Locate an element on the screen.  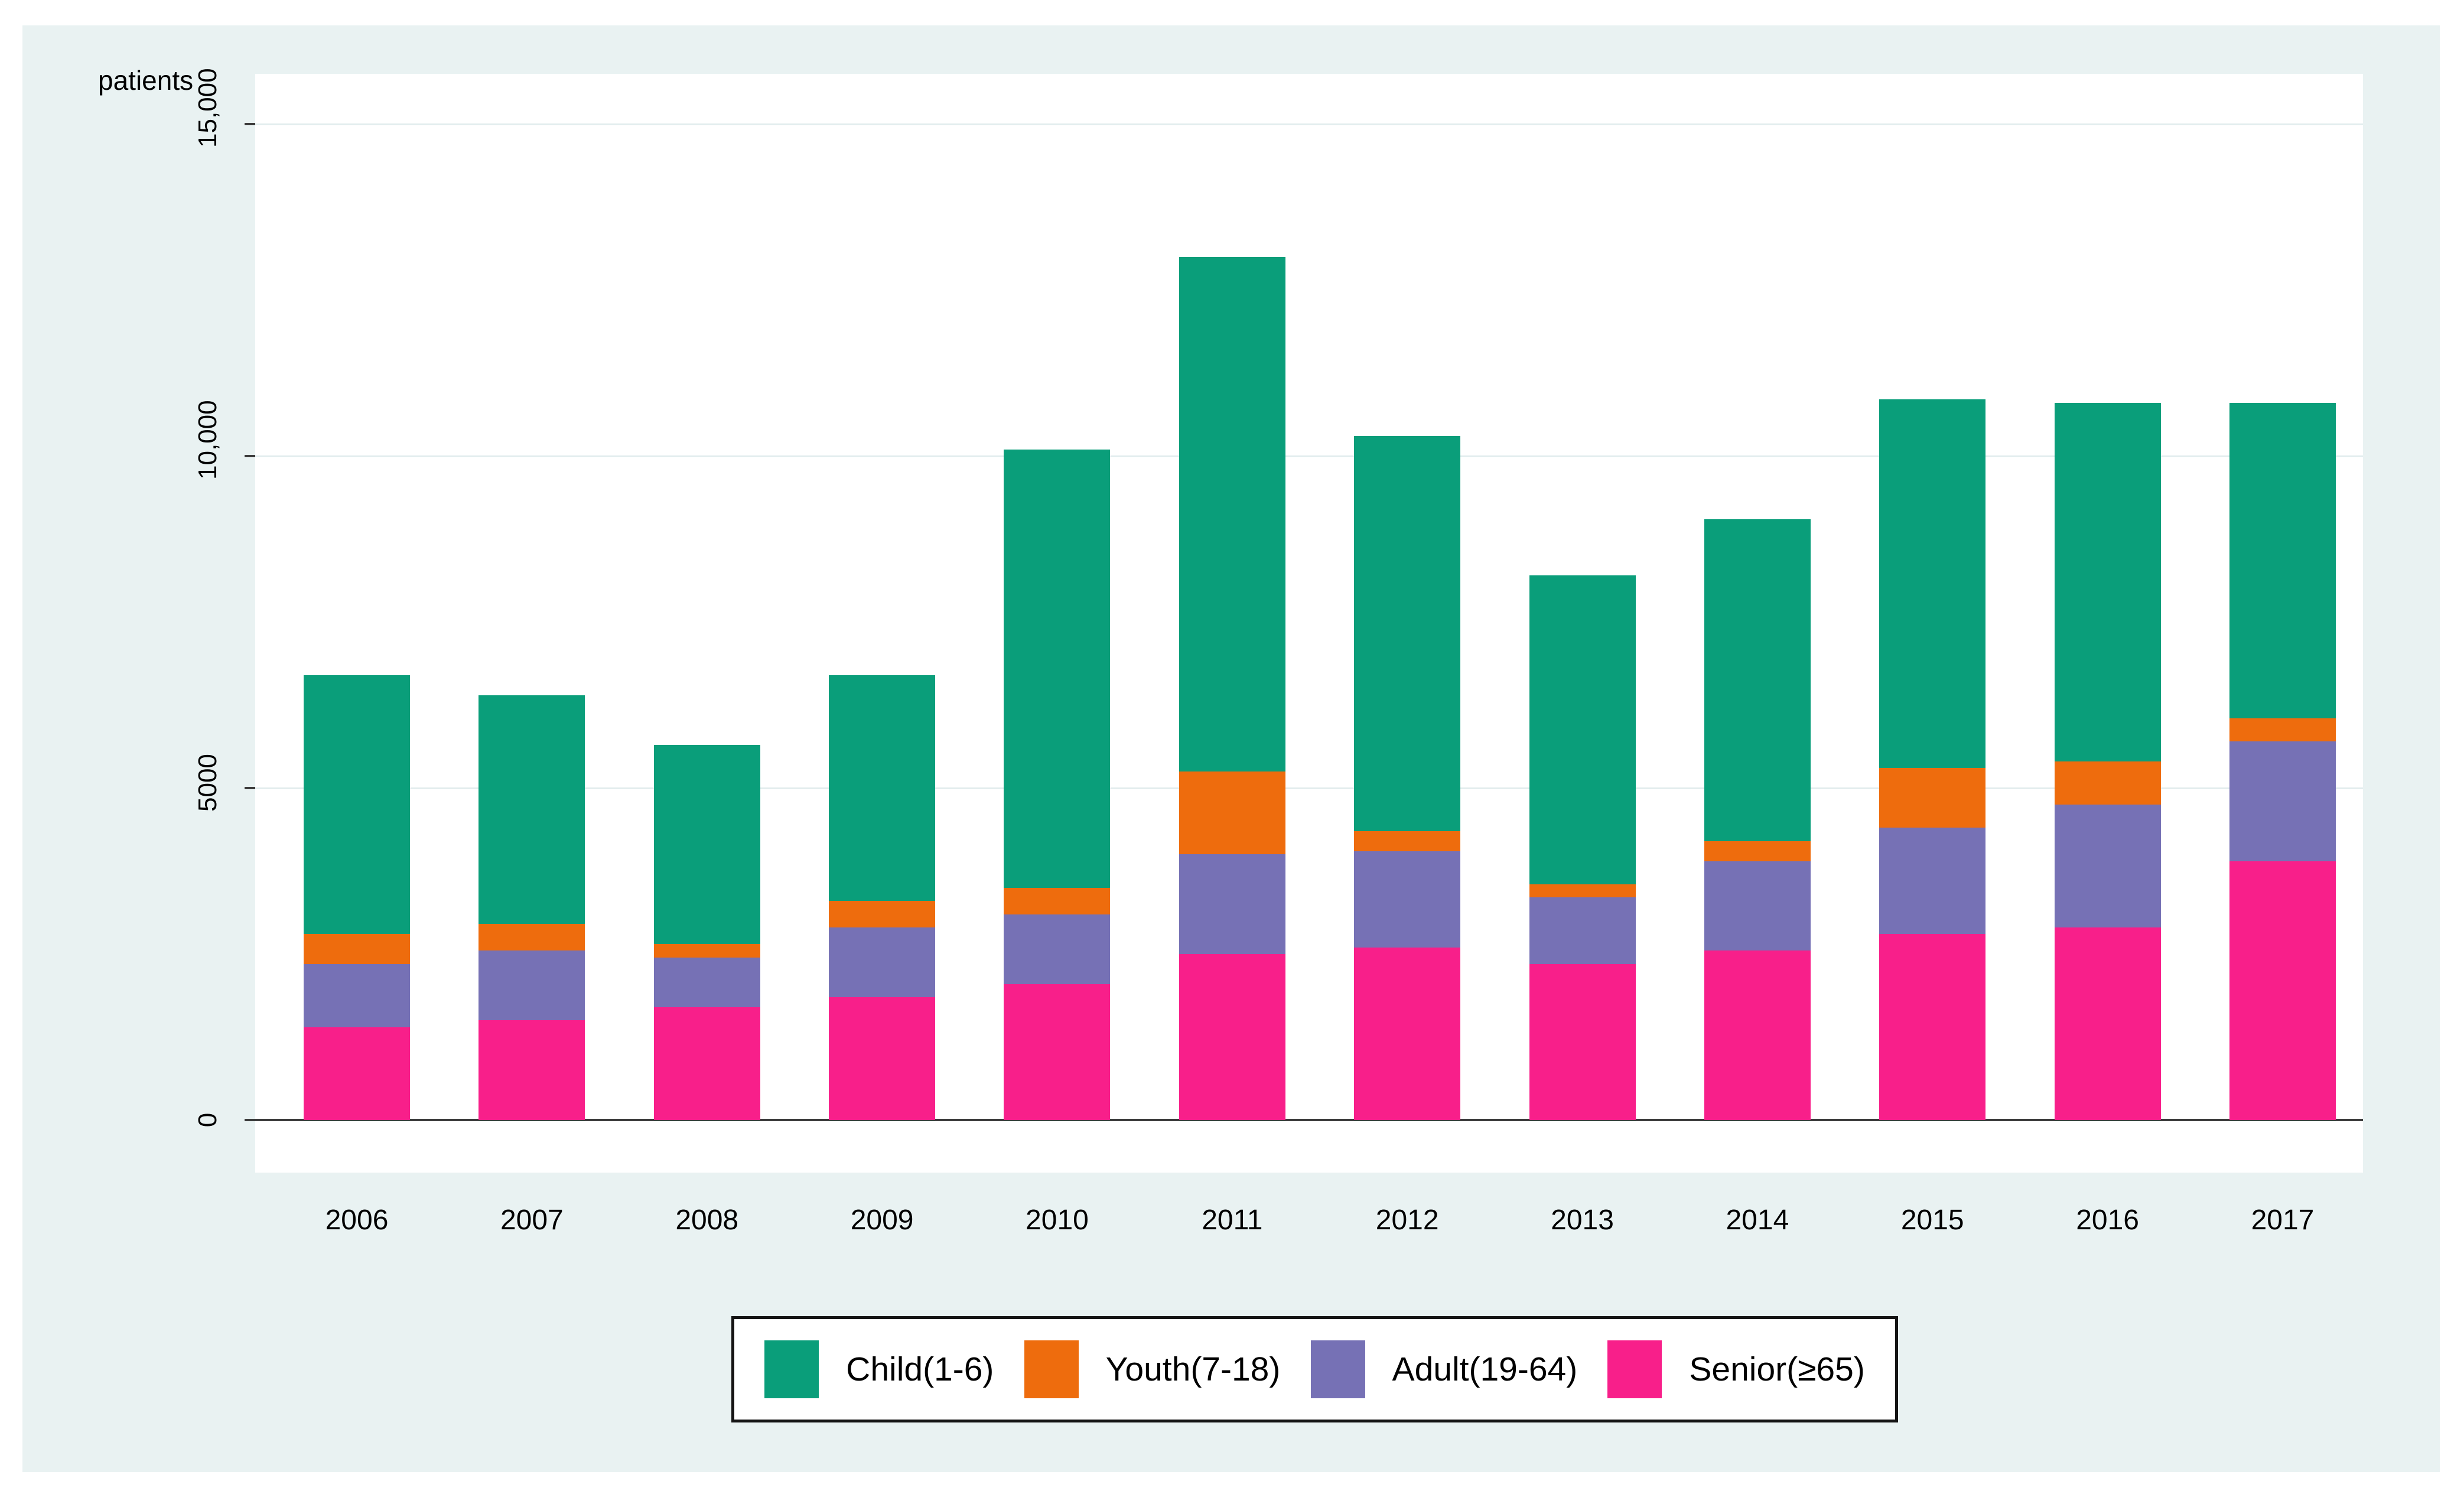
bar-segment-child-1-6--2013 is located at coordinates (1582, 730).